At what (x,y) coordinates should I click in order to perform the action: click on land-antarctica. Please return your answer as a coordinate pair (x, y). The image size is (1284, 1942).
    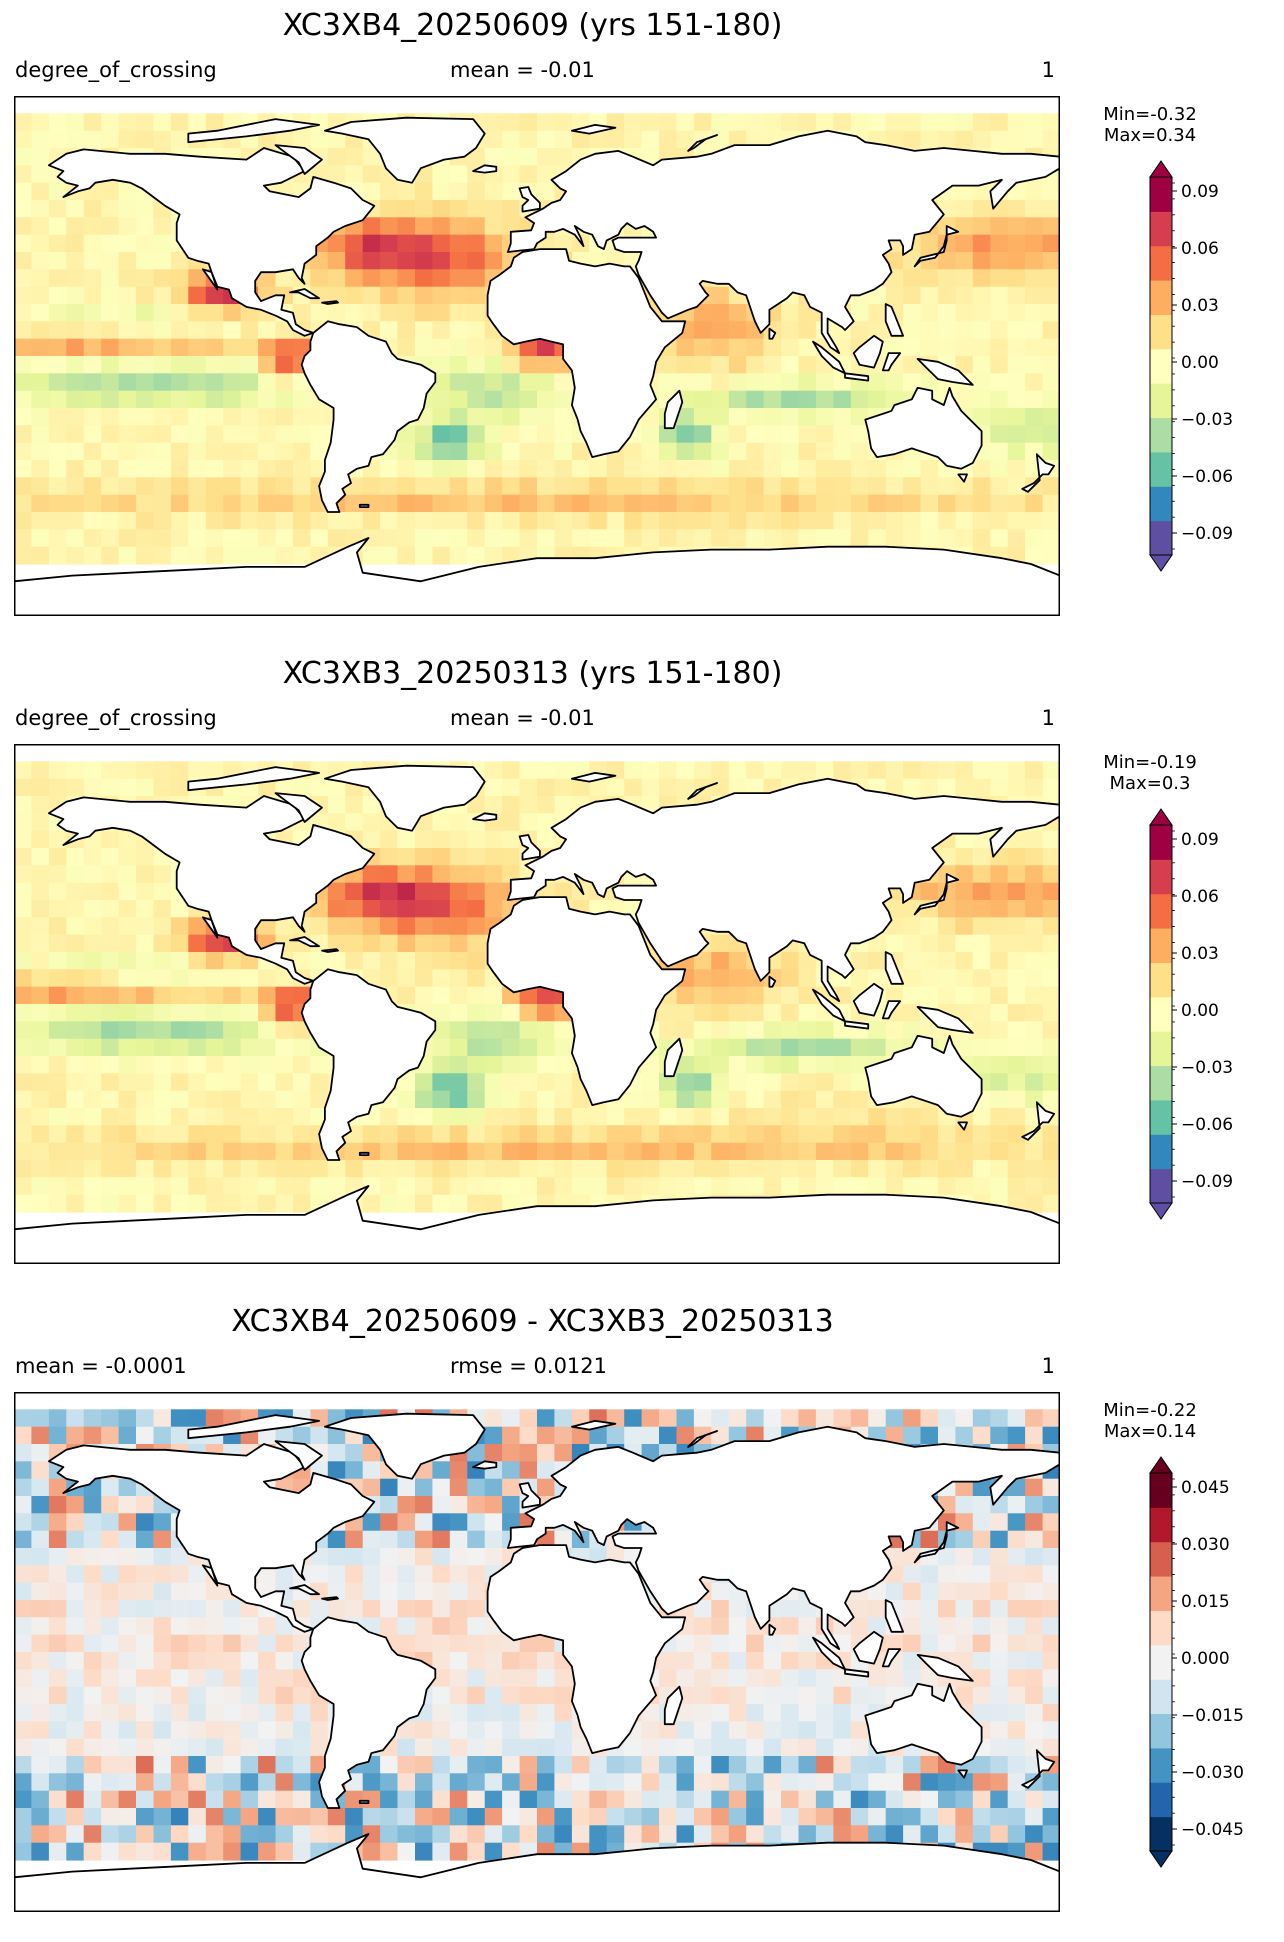
    Looking at the image, I should click on (537, 576).